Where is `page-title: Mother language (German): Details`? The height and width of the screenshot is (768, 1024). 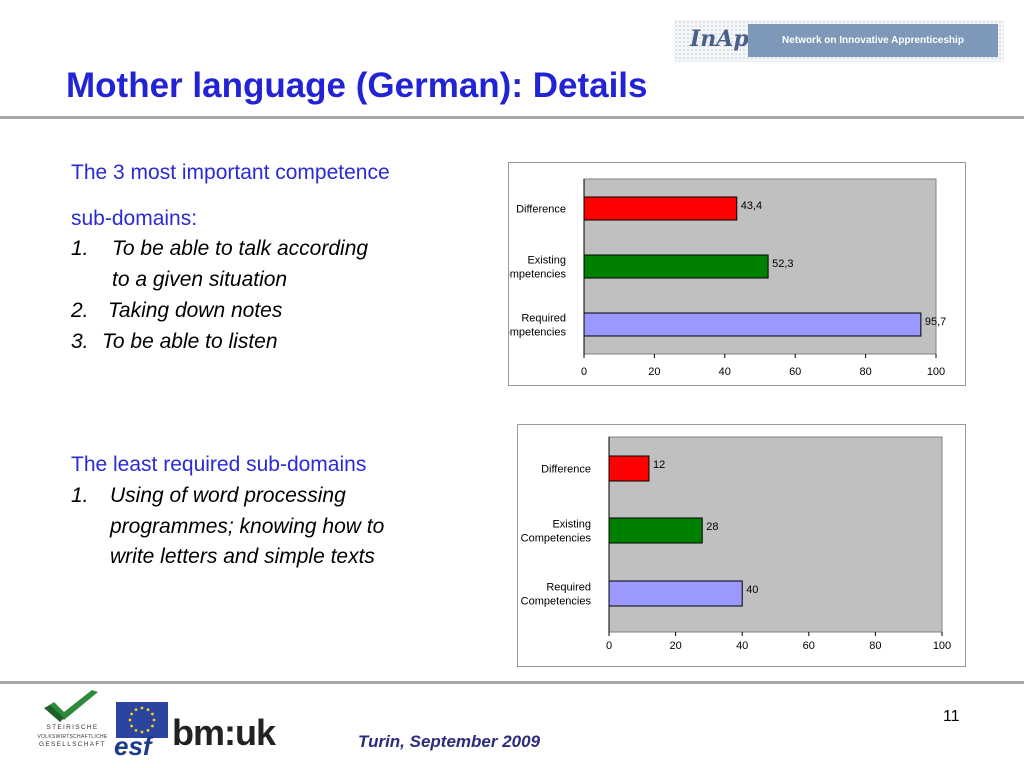 page-title: Mother language (German): Details is located at coordinates (357, 85).